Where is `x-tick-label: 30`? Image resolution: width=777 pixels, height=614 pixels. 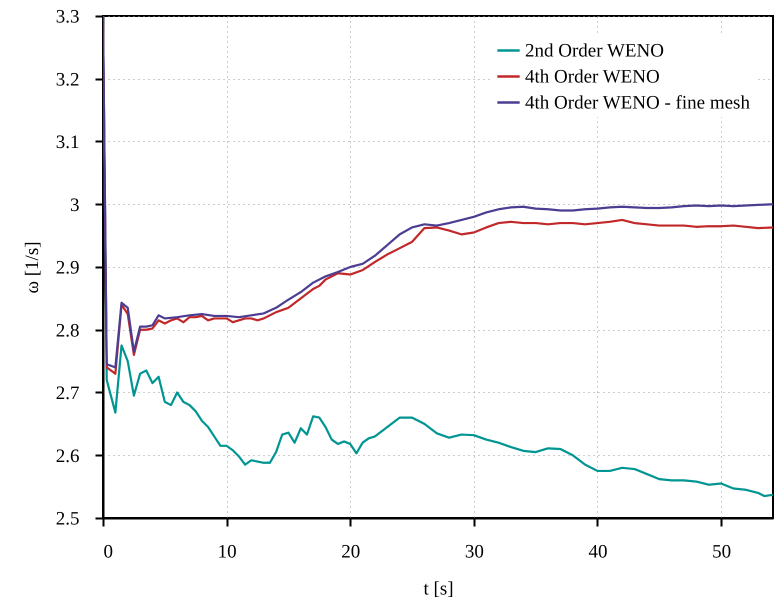
x-tick-label: 30 is located at coordinates (474, 552).